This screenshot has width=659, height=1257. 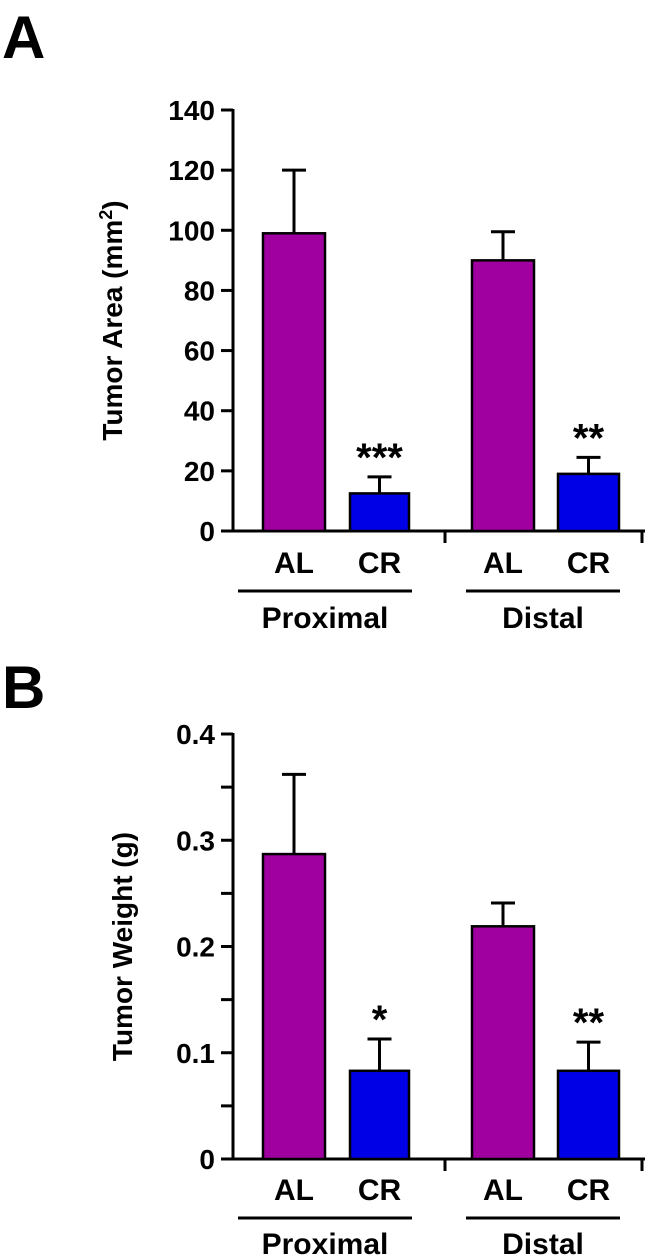 I want to click on y-tick-label: 0.1, so click(x=195, y=1053).